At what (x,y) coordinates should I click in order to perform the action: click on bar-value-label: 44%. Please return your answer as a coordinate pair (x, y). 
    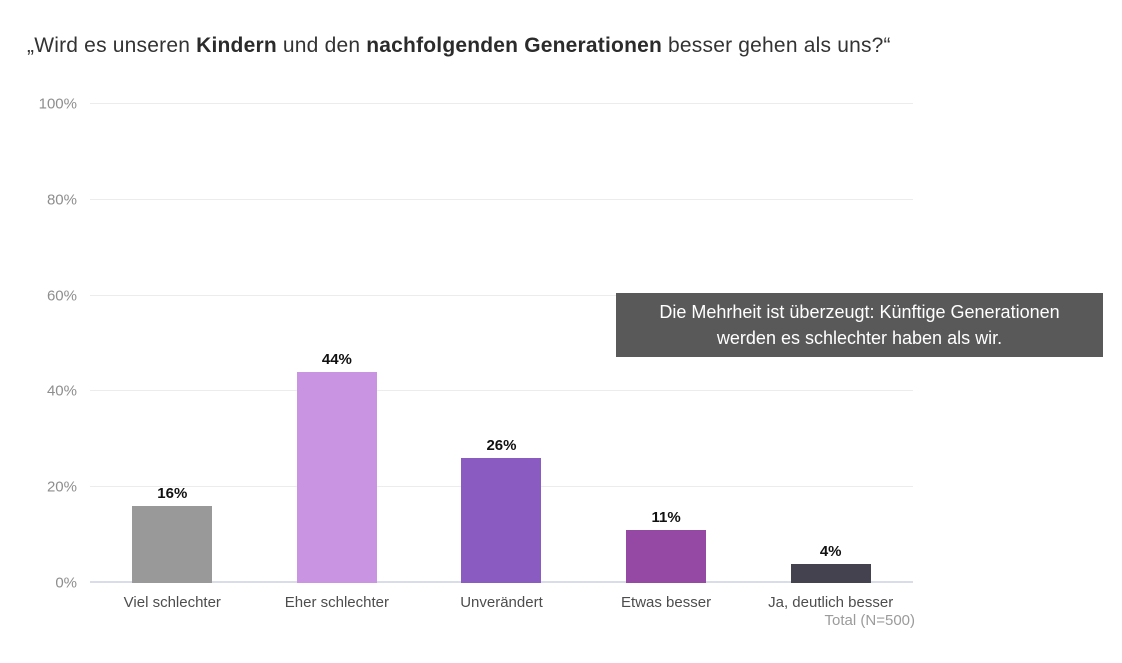
    Looking at the image, I should click on (336, 360).